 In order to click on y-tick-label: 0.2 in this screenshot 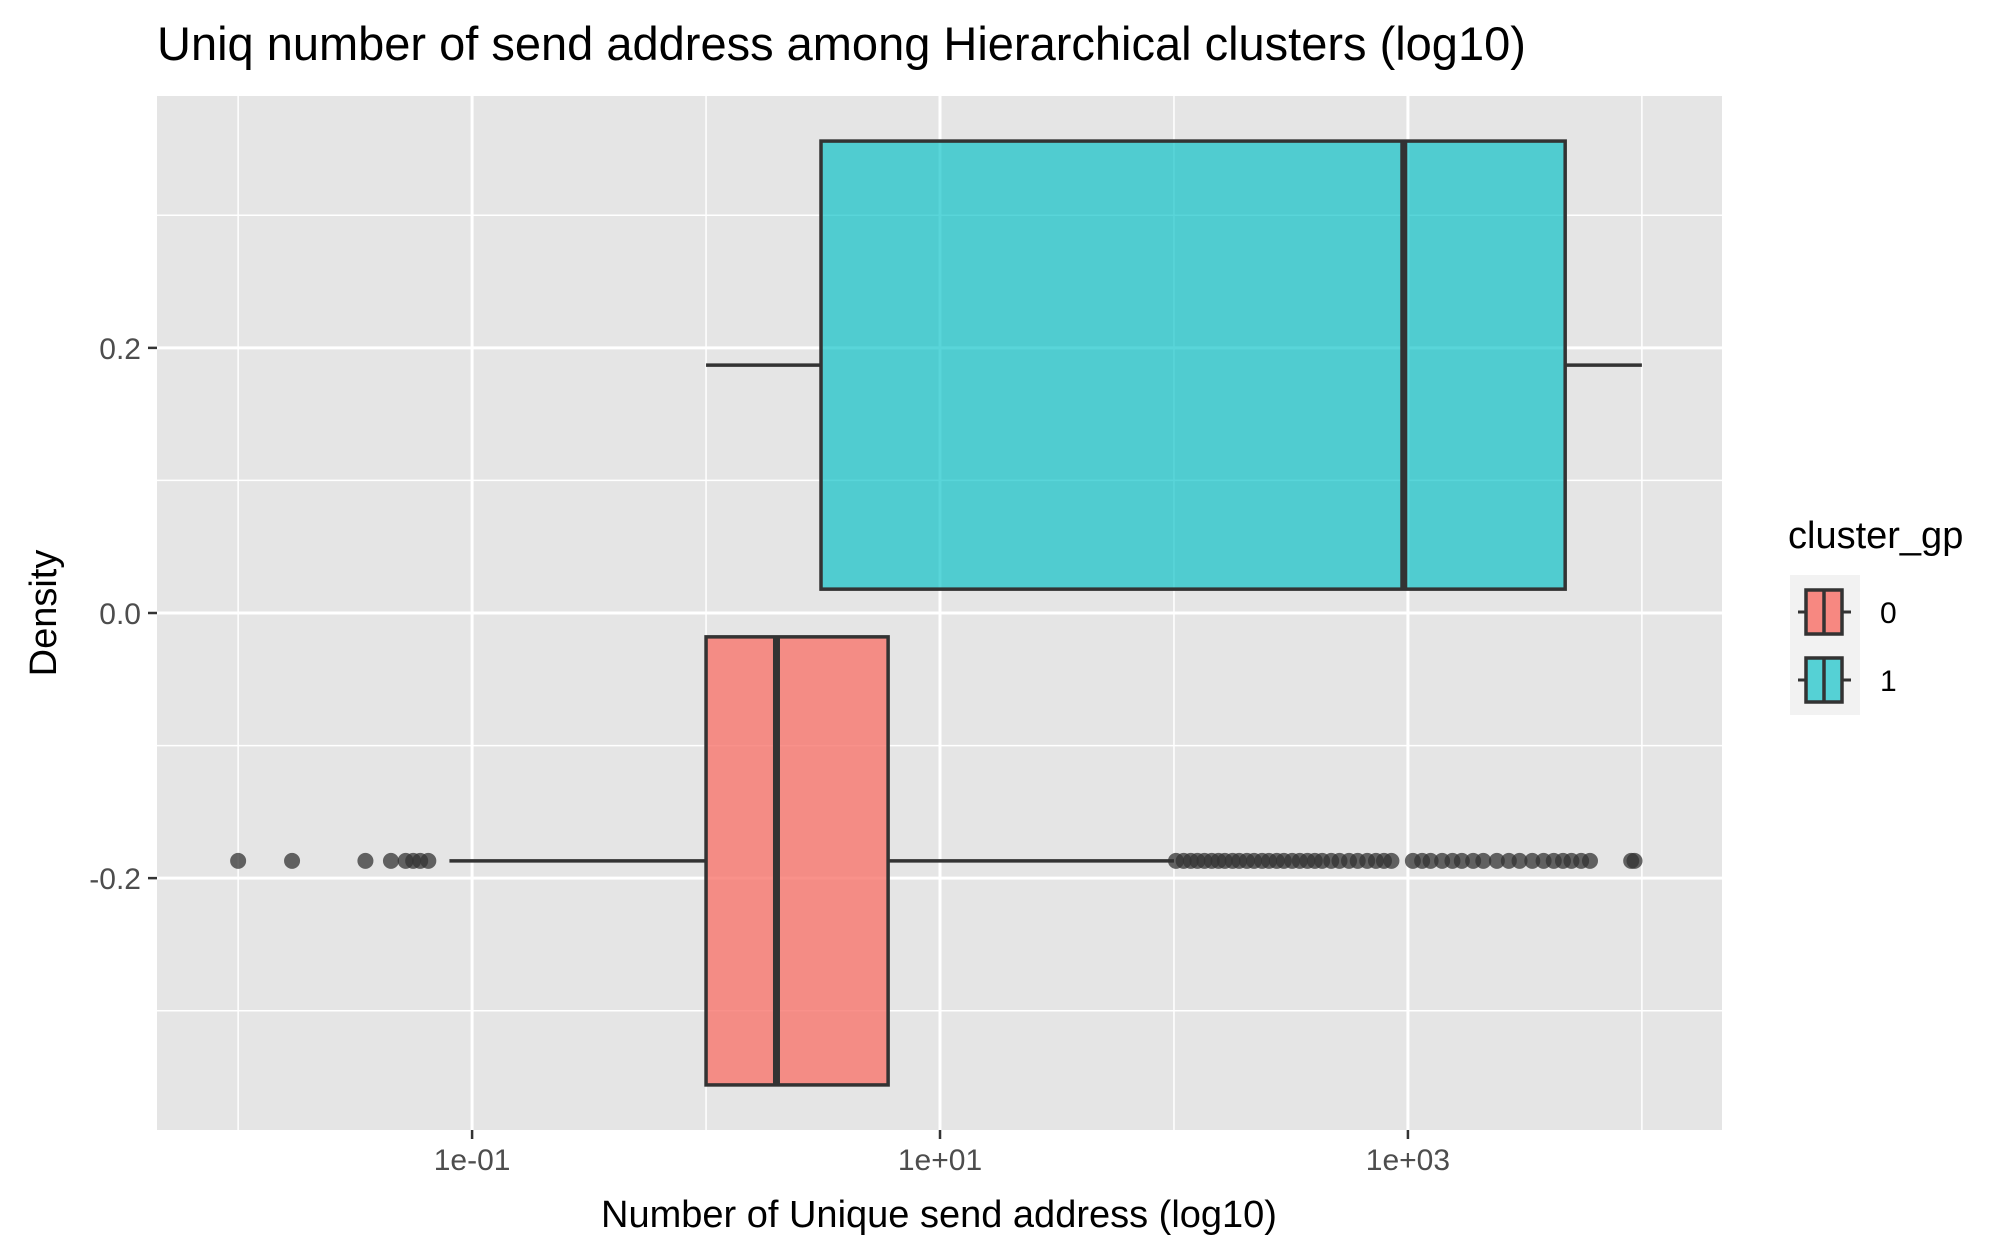, I will do `click(120, 349)`.